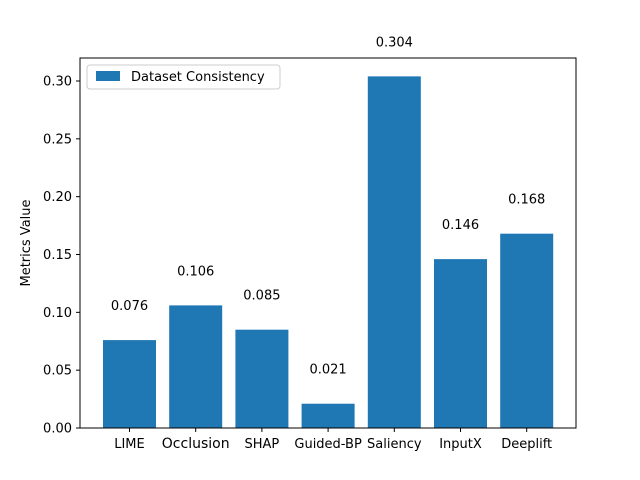 The image size is (640, 480). What do you see at coordinates (394, 252) in the screenshot?
I see `bar-saliency` at bounding box center [394, 252].